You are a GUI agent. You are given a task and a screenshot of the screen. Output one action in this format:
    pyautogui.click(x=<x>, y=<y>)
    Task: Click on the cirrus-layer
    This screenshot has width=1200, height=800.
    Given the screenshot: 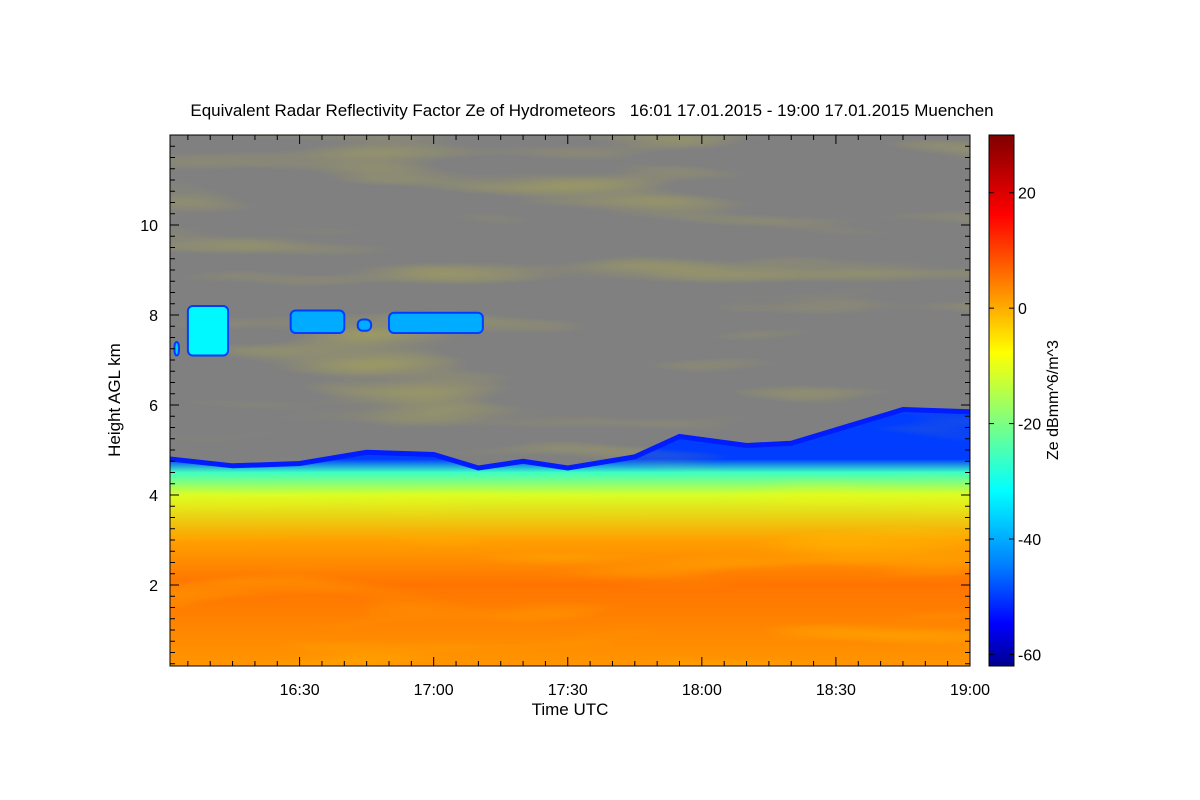 What is the action you would take?
    pyautogui.click(x=328, y=331)
    